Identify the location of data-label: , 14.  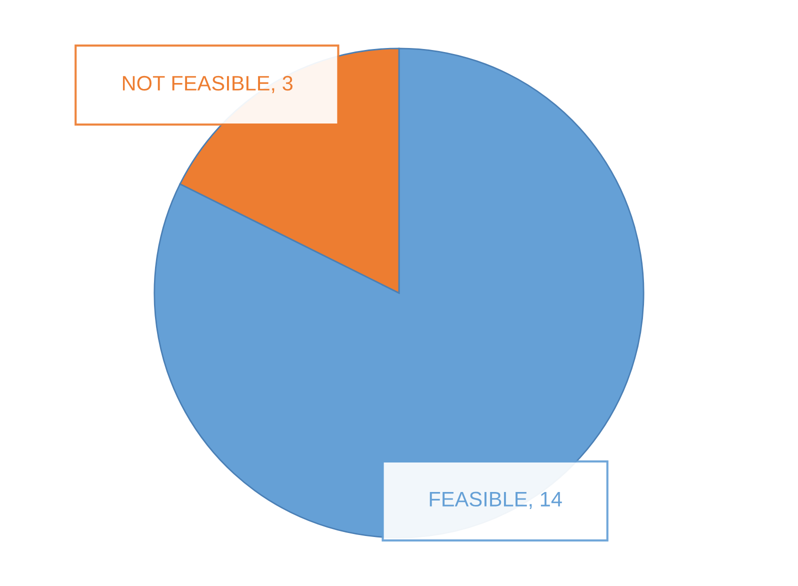
(546, 501).